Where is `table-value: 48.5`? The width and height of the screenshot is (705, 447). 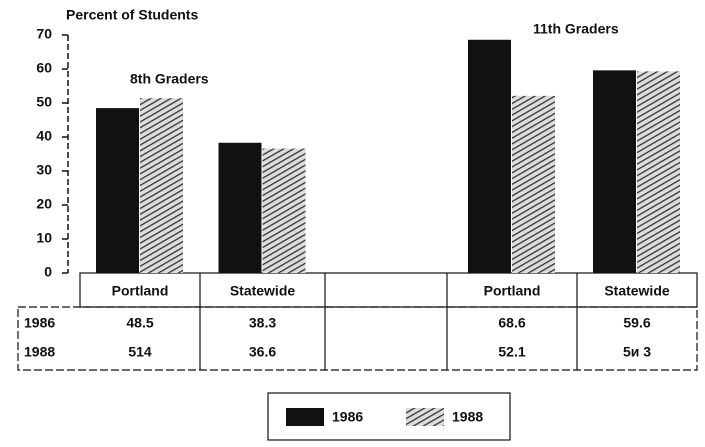
table-value: 48.5 is located at coordinates (139, 323).